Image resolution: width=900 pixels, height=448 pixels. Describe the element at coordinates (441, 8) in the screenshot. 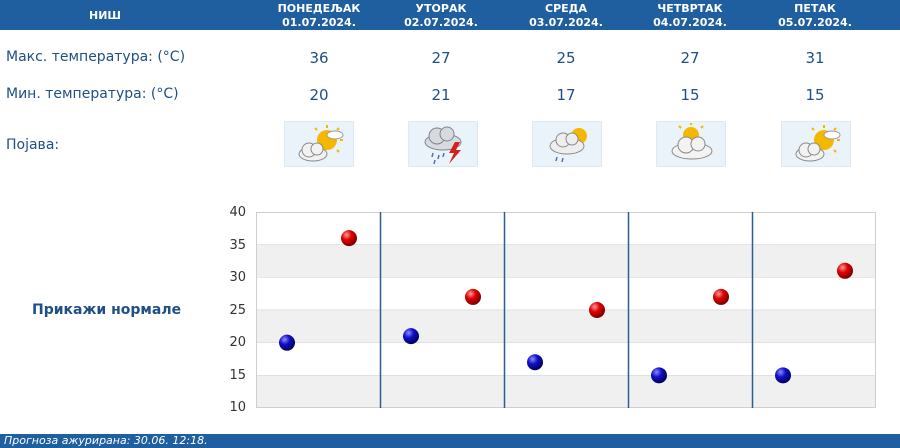

I see `weekday: УТОРАК` at that location.